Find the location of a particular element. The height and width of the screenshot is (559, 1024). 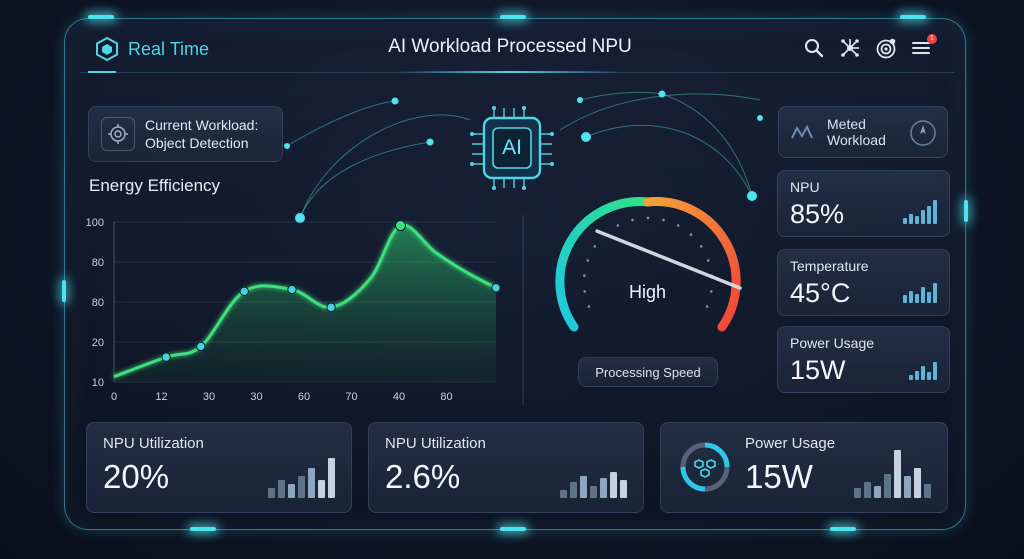

brand-title: Real Time is located at coordinates (169, 48).